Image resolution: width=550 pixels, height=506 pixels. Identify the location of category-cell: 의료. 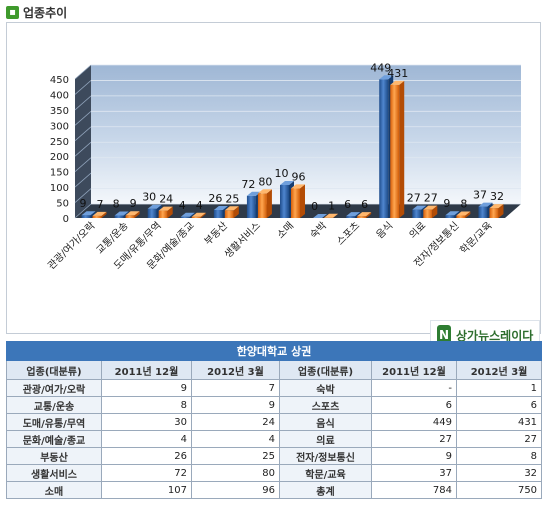
(325, 439).